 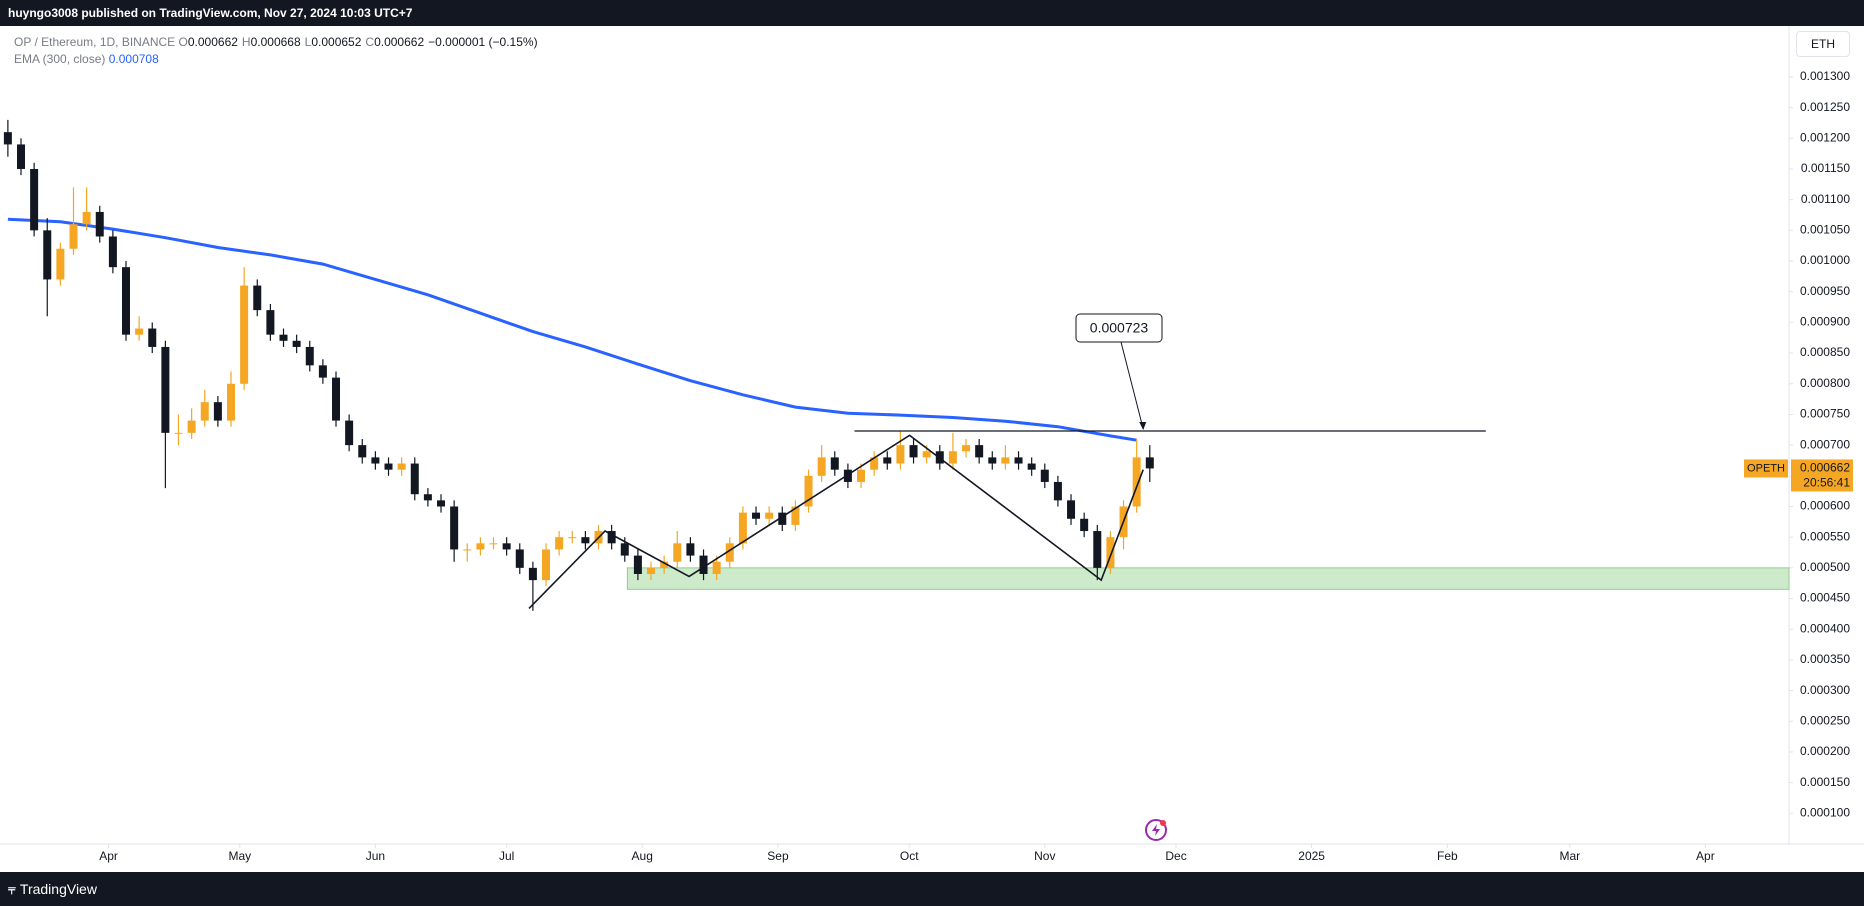 What do you see at coordinates (1208, 578) in the screenshot?
I see `support-zone` at bounding box center [1208, 578].